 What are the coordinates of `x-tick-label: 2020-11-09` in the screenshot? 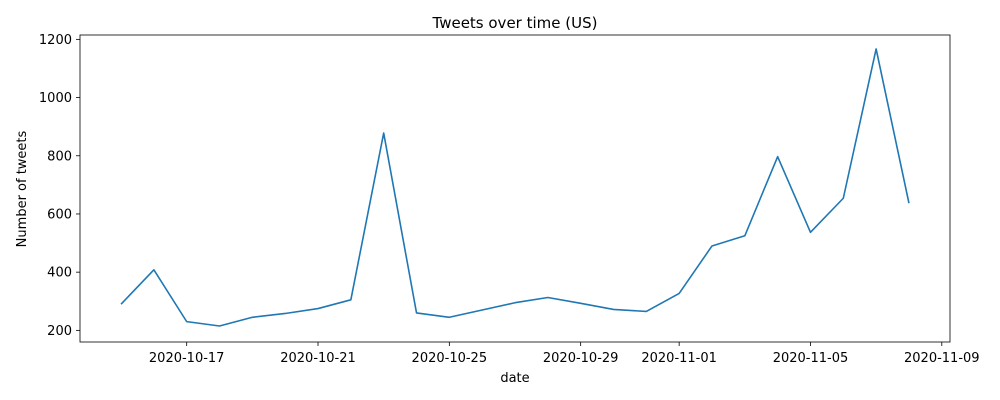 It's located at (942, 358).